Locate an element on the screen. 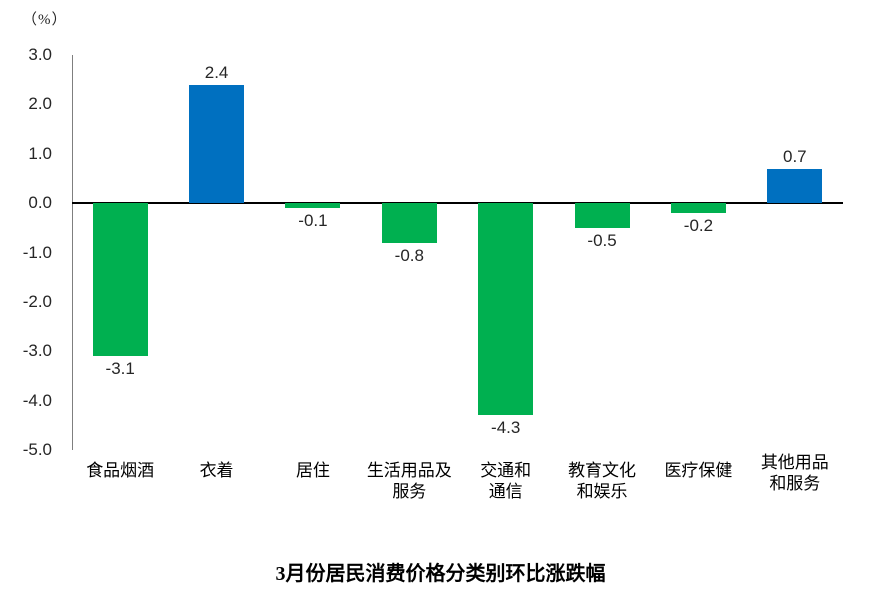  y-axis-line is located at coordinates (72, 252).